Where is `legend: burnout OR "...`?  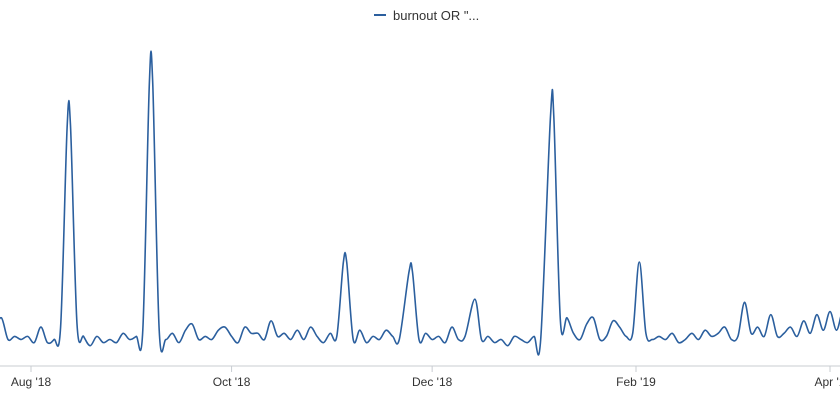 legend: burnout OR "... is located at coordinates (426, 15).